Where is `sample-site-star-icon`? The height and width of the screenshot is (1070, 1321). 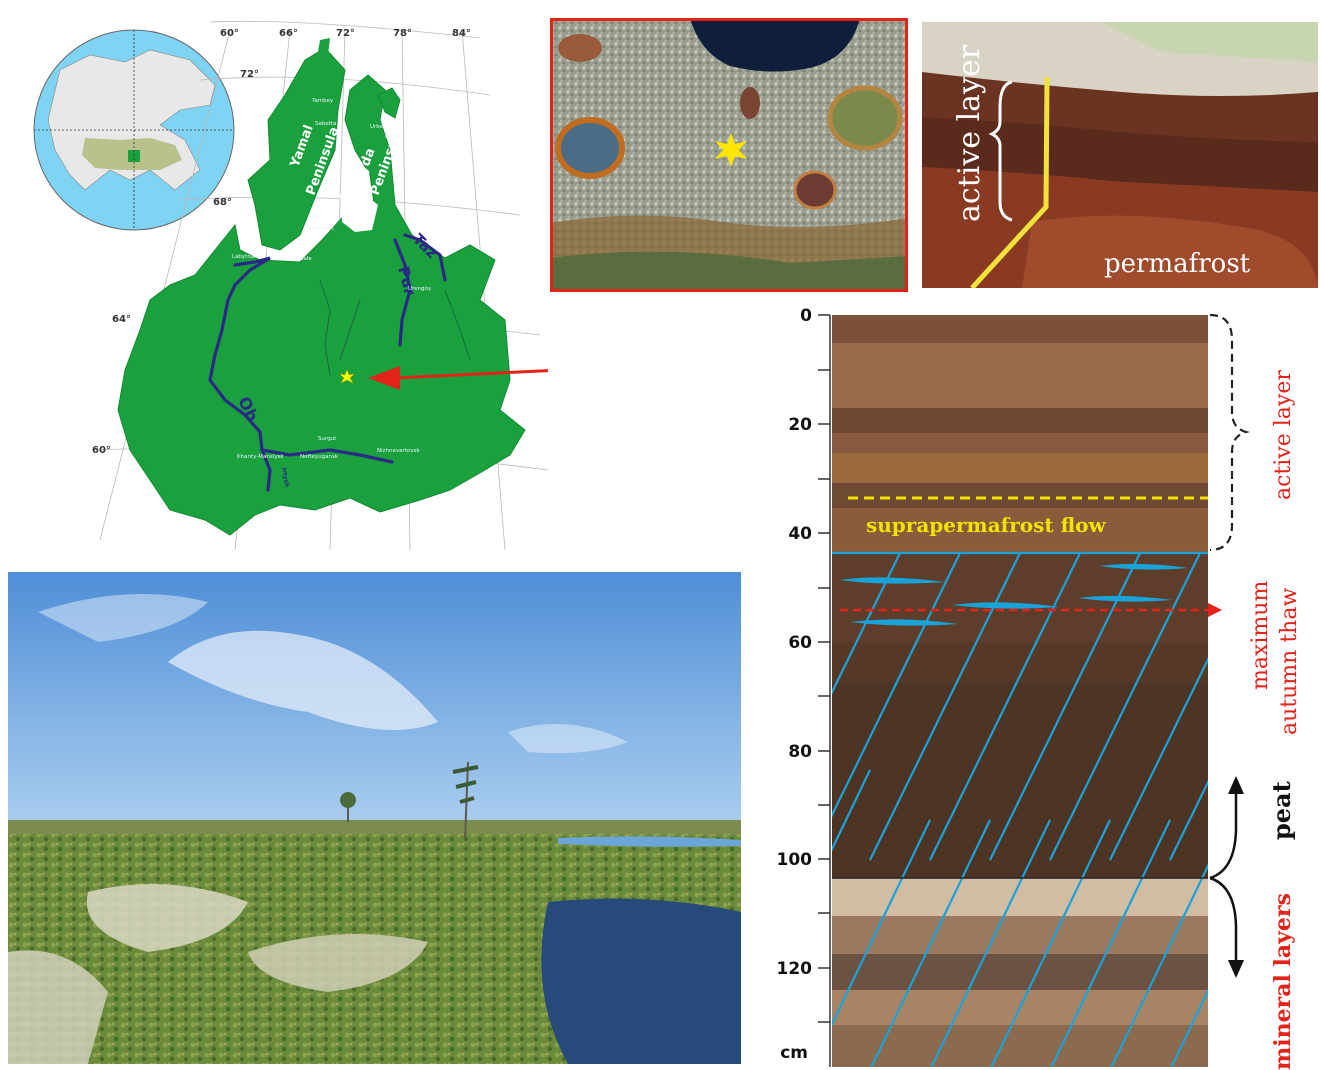
sample-site-star-icon is located at coordinates (731, 150).